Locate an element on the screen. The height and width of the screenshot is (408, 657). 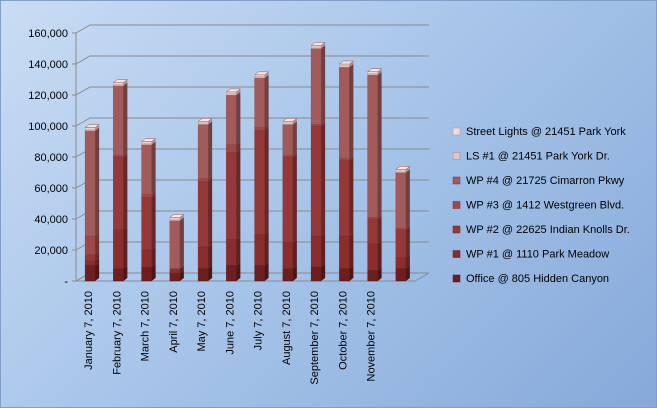
legend-label: WP #4 @ 21725 Cimarron Pkwy is located at coordinates (545, 181).